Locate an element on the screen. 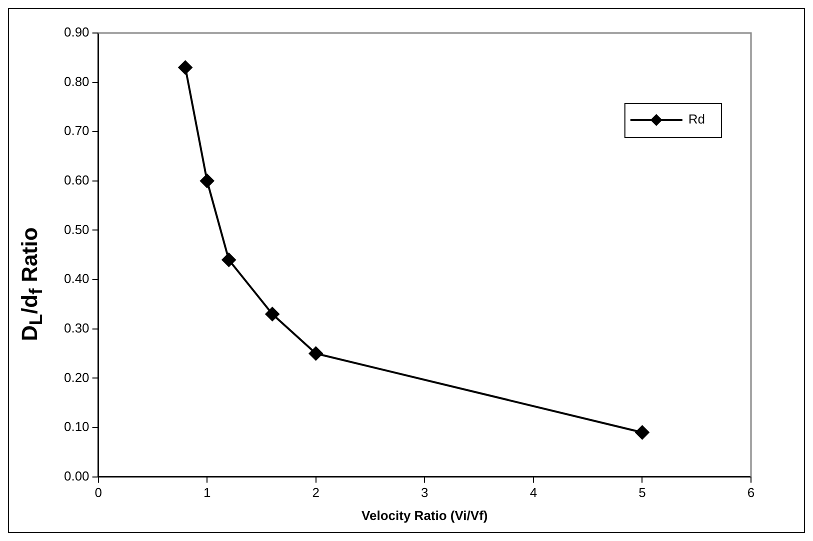  y-tick-label: 0.70 is located at coordinates (77, 130).